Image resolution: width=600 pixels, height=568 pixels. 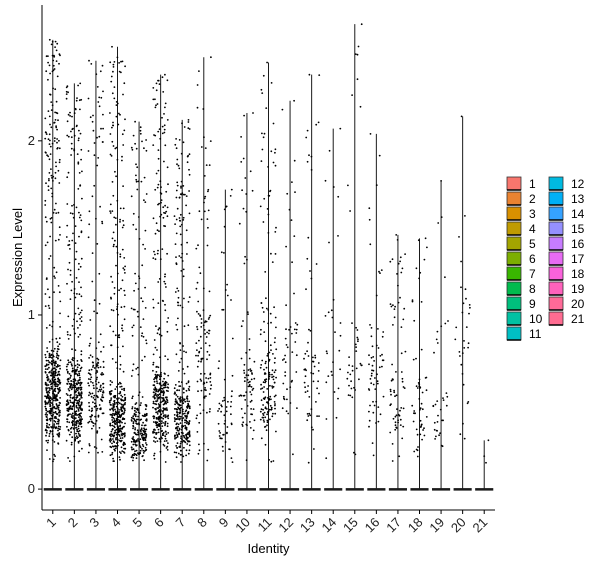 I want to click on legend-item-2: 2, so click(x=521, y=198).